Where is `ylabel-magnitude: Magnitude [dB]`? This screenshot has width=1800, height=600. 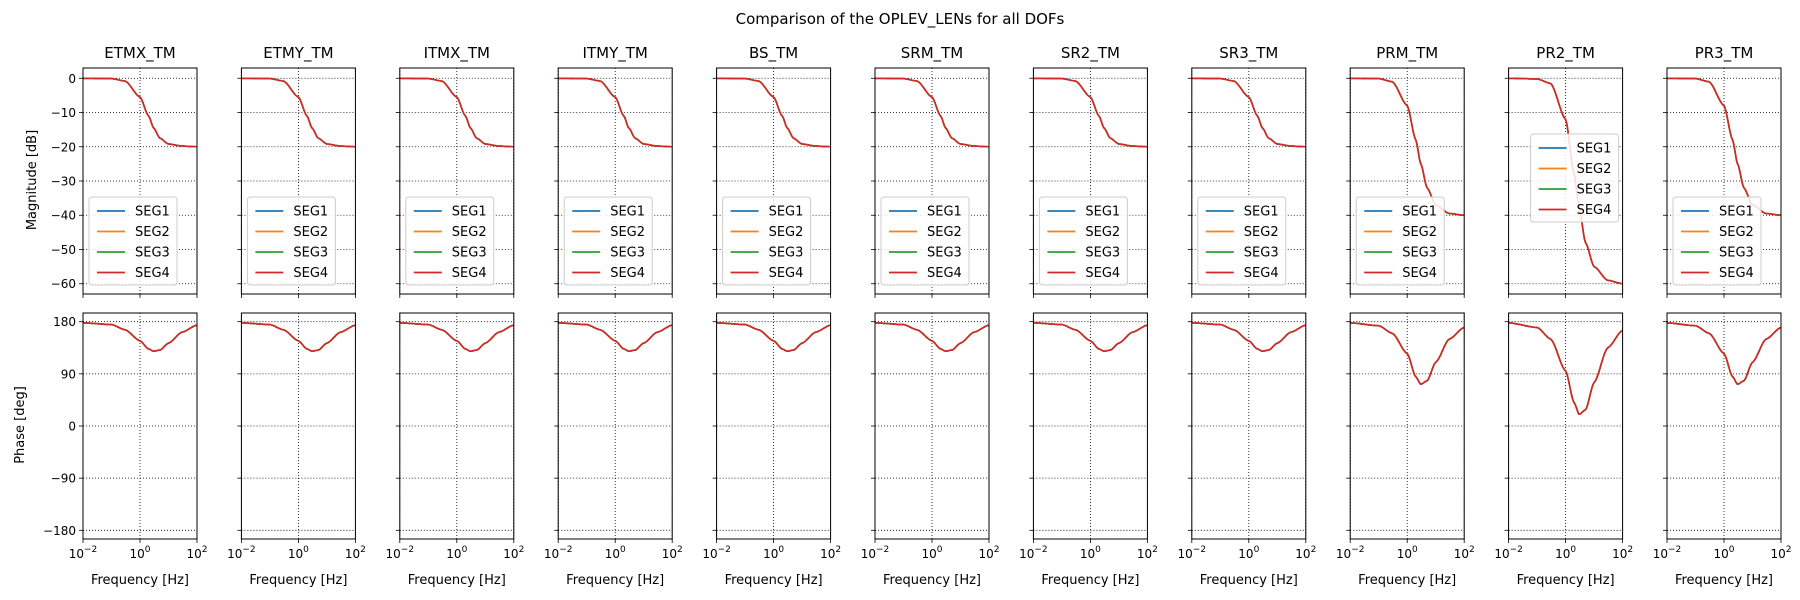
ylabel-magnitude: Magnitude [dB] is located at coordinates (32, 180).